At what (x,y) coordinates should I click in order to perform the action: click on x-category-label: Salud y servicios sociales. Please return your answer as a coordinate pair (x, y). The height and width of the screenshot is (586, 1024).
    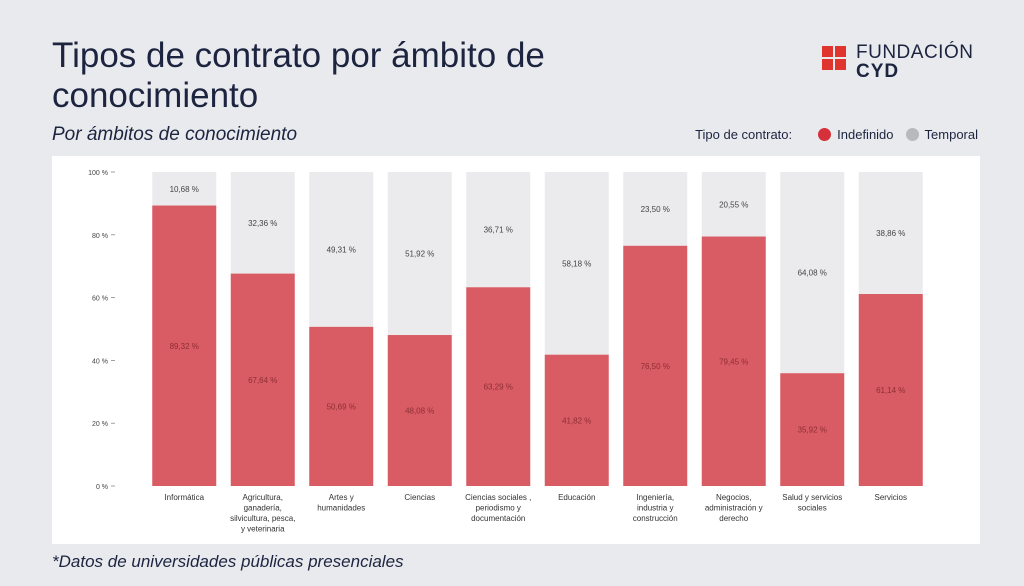
    Looking at the image, I should click on (812, 503).